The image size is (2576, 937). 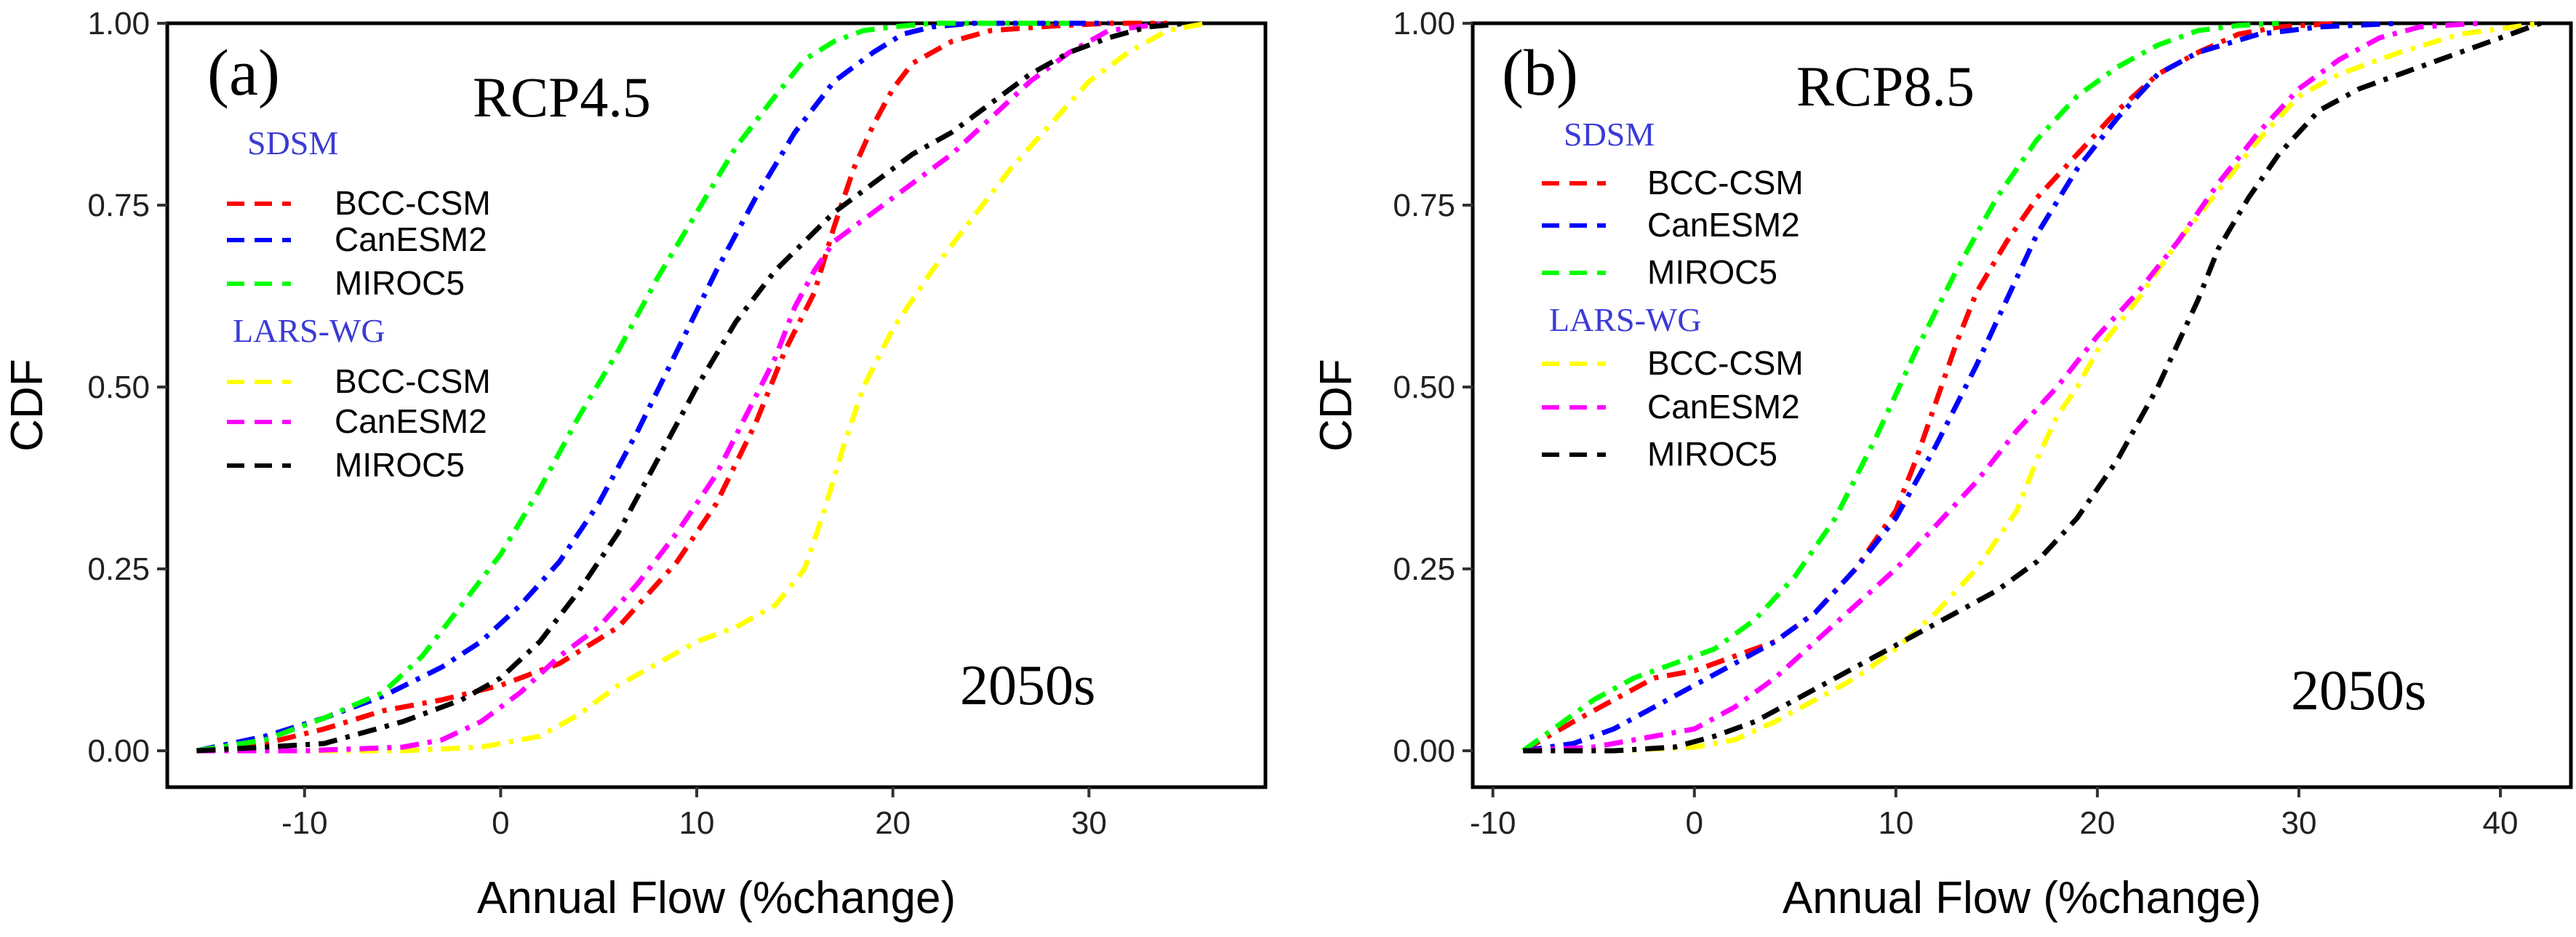 What do you see at coordinates (27, 405) in the screenshot?
I see `panel-a-y-axis-title: CDF` at bounding box center [27, 405].